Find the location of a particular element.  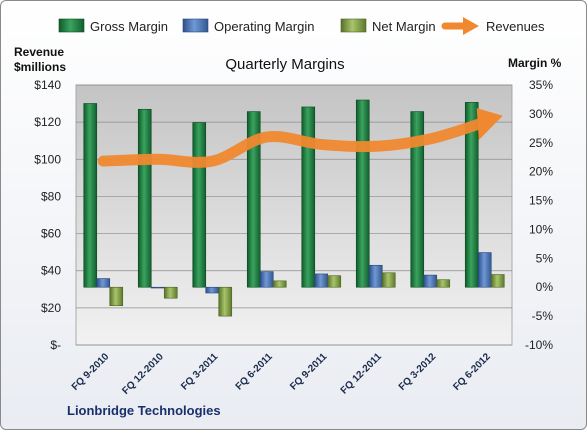

legend-item-gross-margin: Gross Margin is located at coordinates (113, 26).